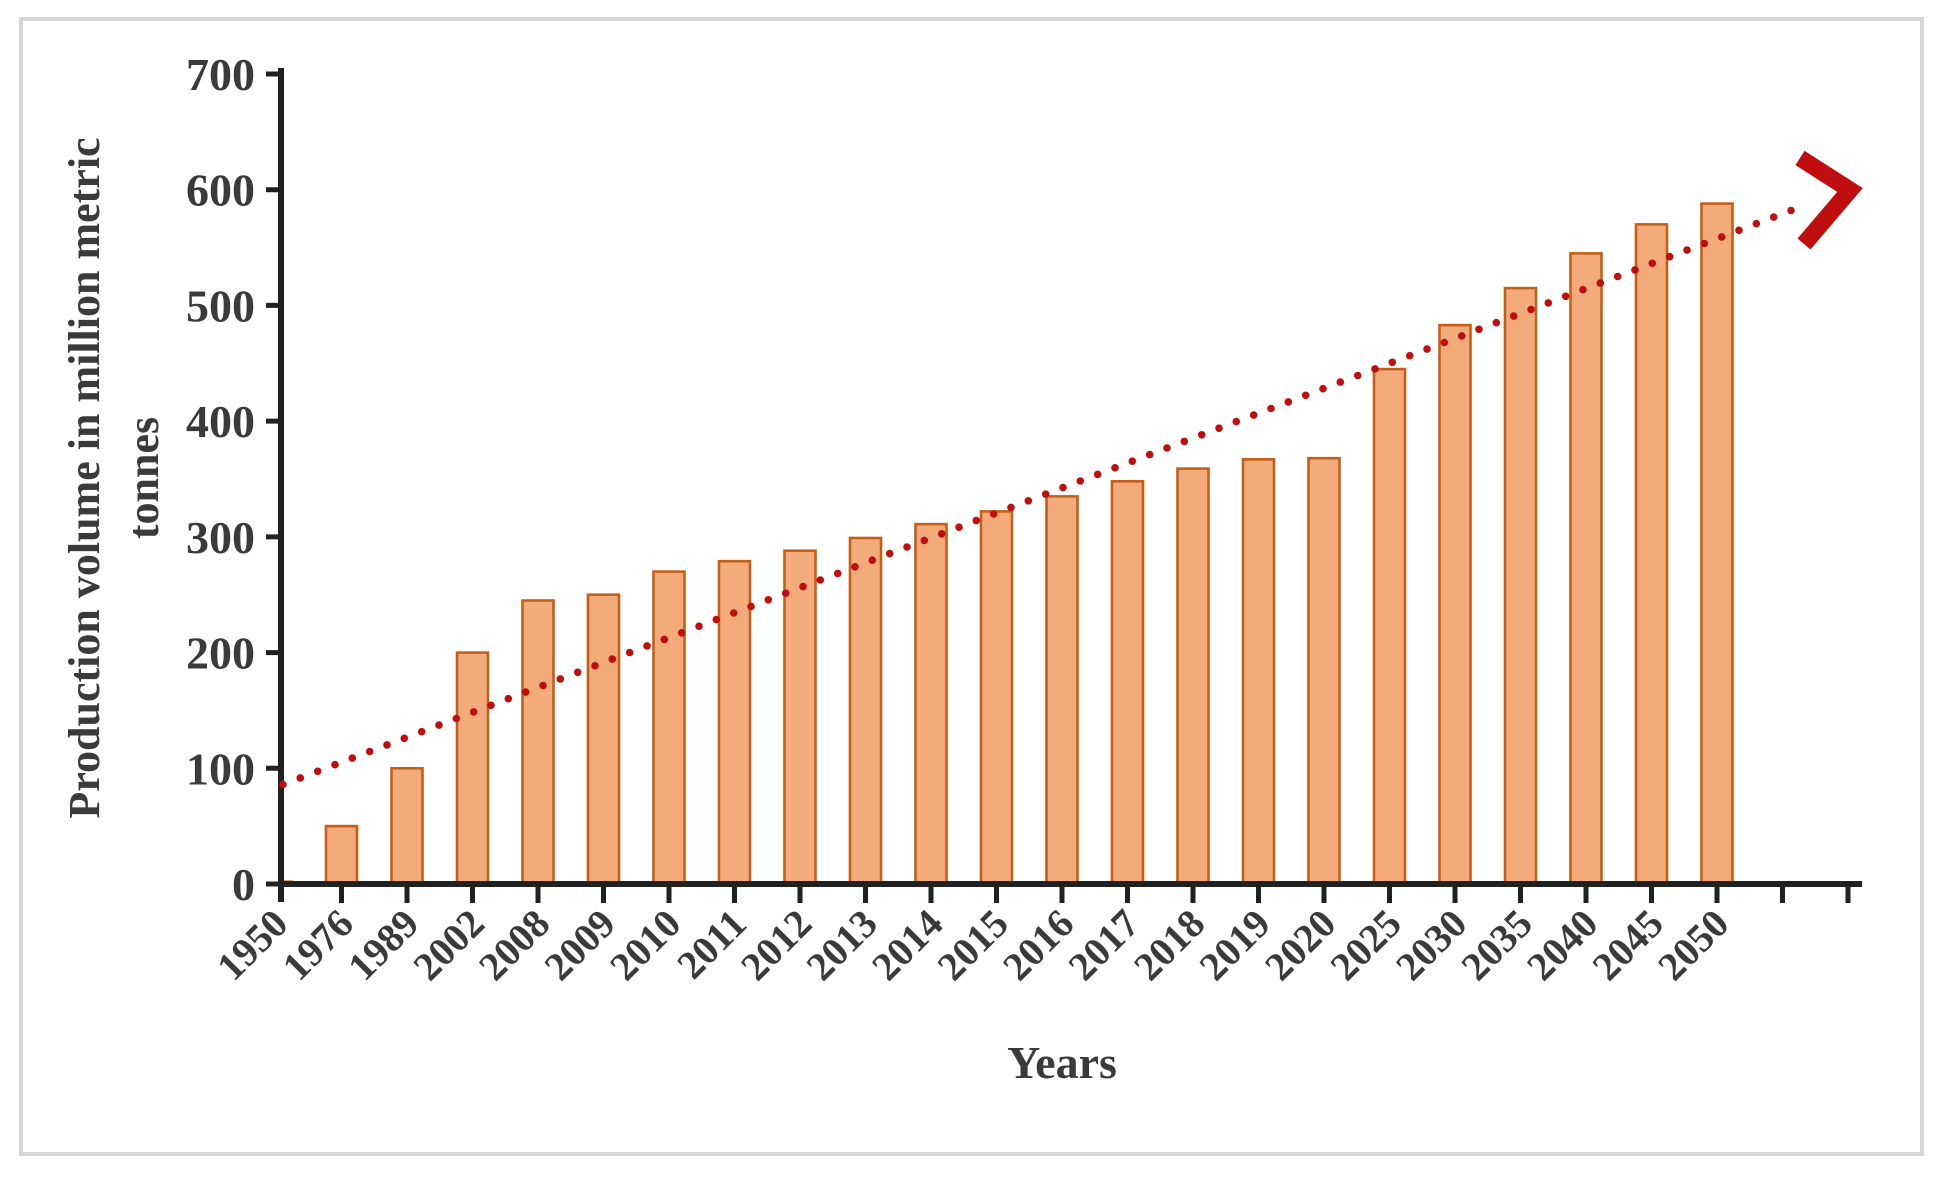  Describe the element at coordinates (448, 945) in the screenshot. I see `x-tick-label-2002: 2002` at that location.